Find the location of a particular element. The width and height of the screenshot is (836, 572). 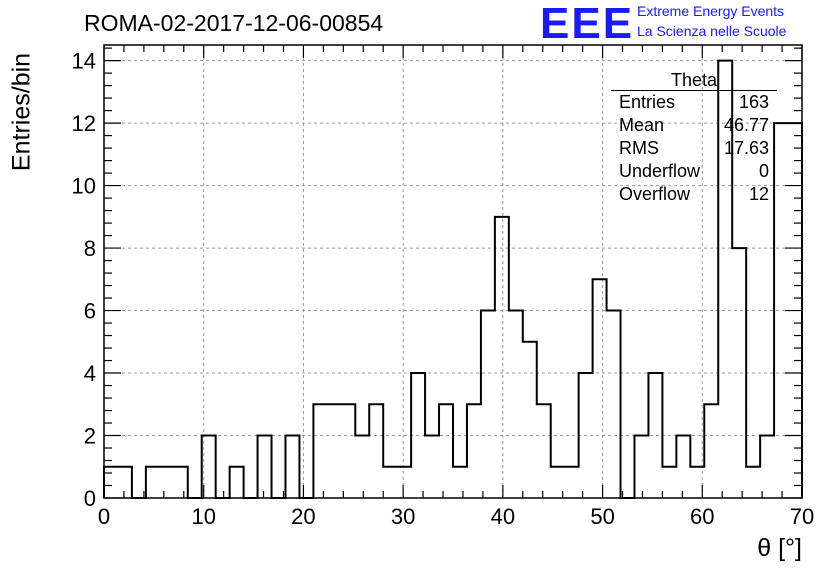

stats-label: Underflow is located at coordinates (660, 171).